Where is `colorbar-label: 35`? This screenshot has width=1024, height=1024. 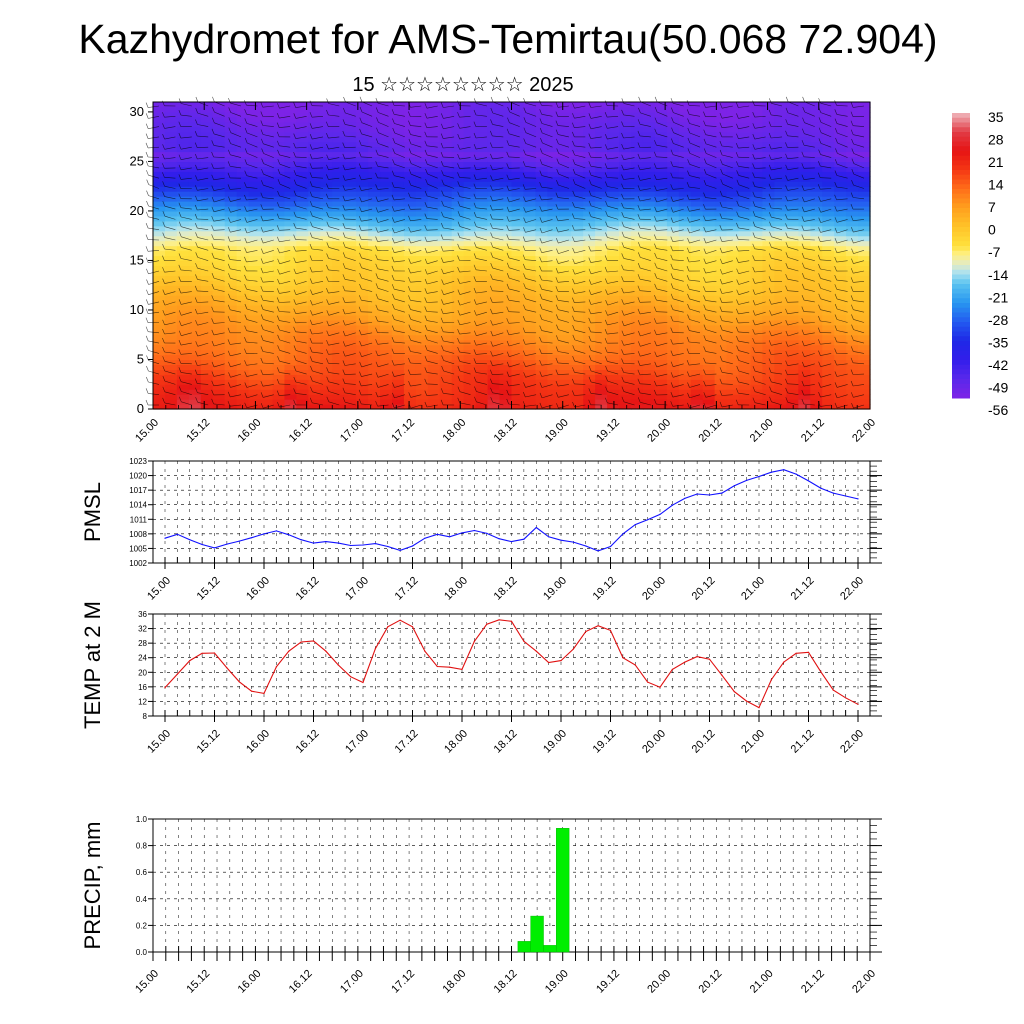
colorbar-label: 35 is located at coordinates (996, 117).